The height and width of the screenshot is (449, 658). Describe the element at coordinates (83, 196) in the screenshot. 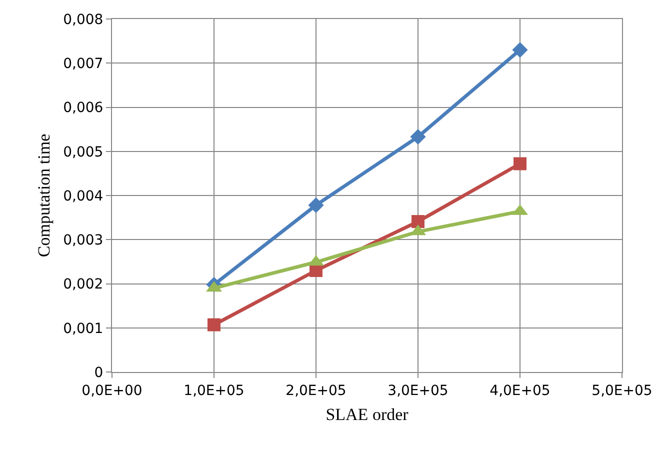

I see `y-tick-label: 0,004` at that location.